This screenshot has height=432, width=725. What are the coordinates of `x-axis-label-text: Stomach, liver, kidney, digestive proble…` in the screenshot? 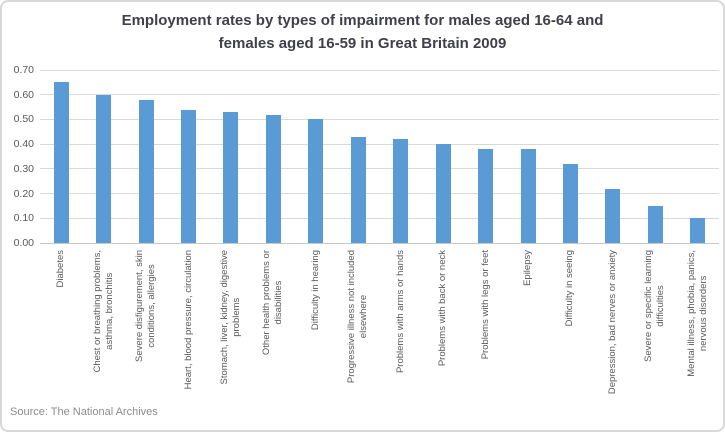 It's located at (230, 317).